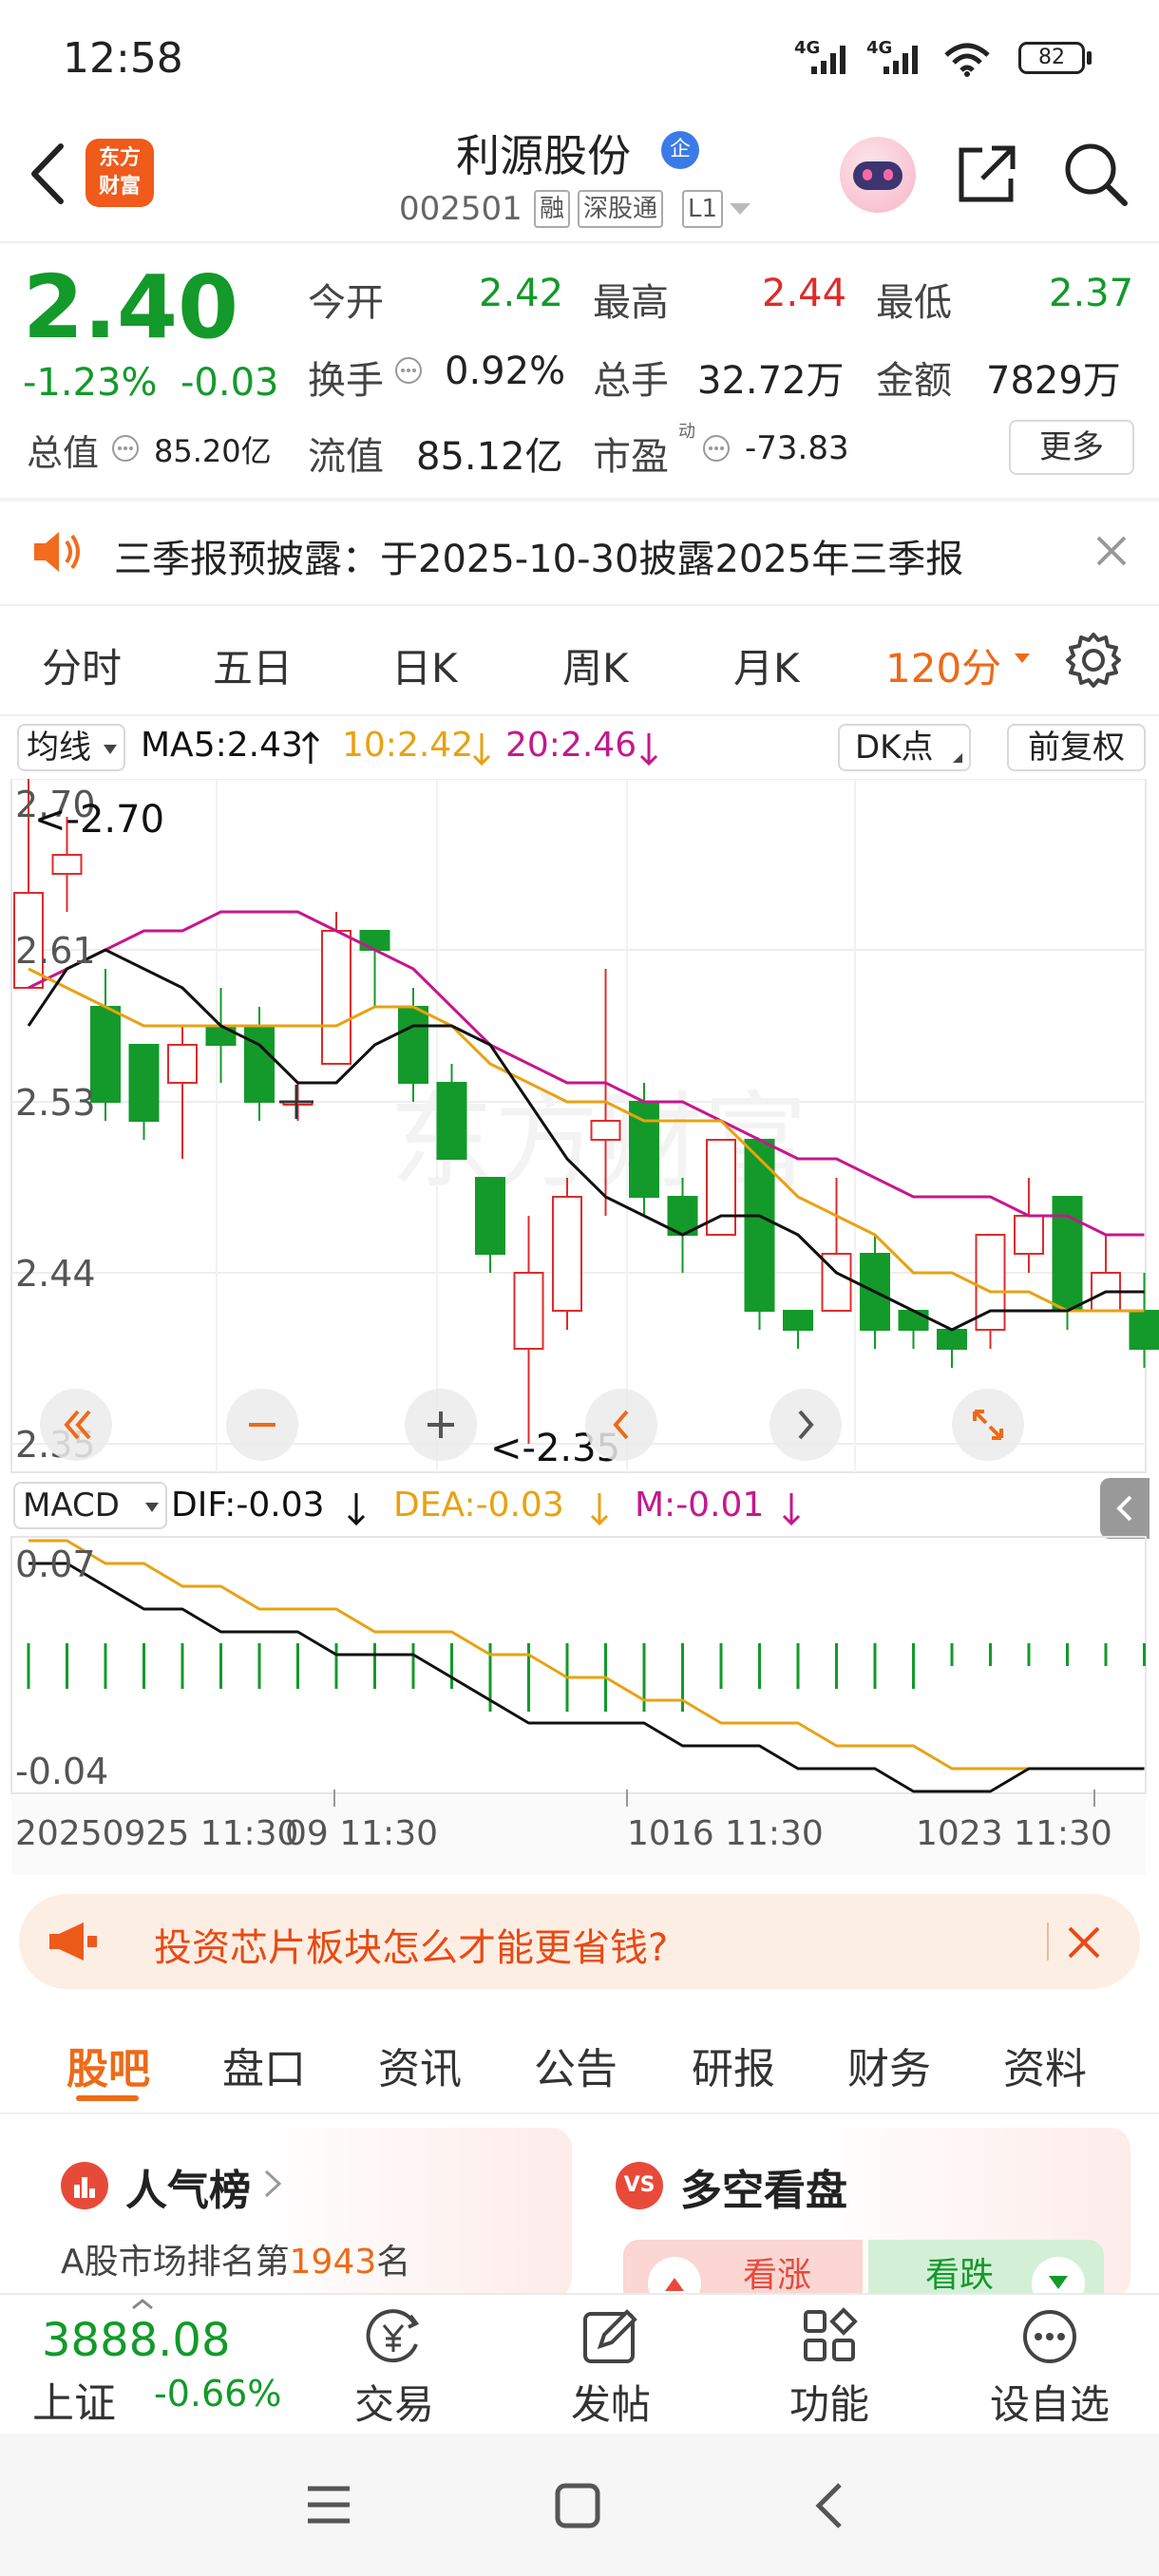  What do you see at coordinates (828, 2505) in the screenshot?
I see `system-back-icon` at bounding box center [828, 2505].